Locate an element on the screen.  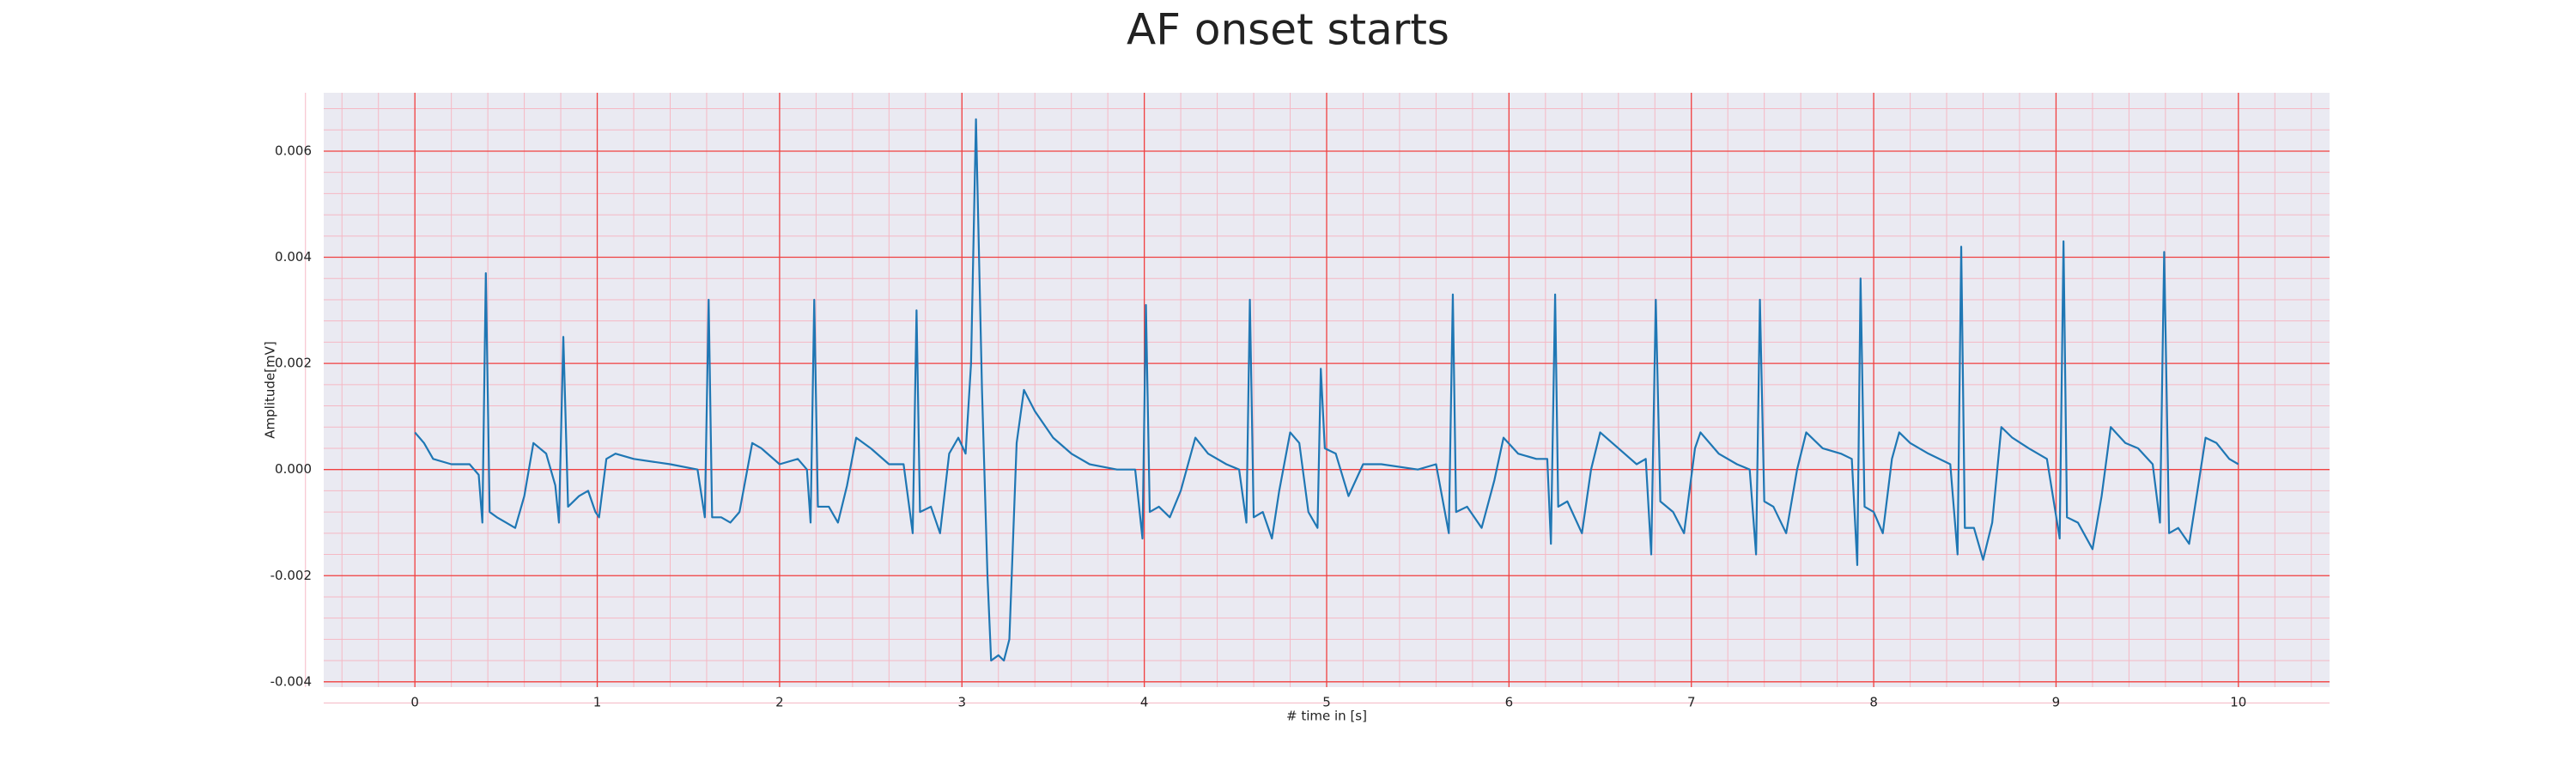
x-tick-label: 1 is located at coordinates (597, 702).